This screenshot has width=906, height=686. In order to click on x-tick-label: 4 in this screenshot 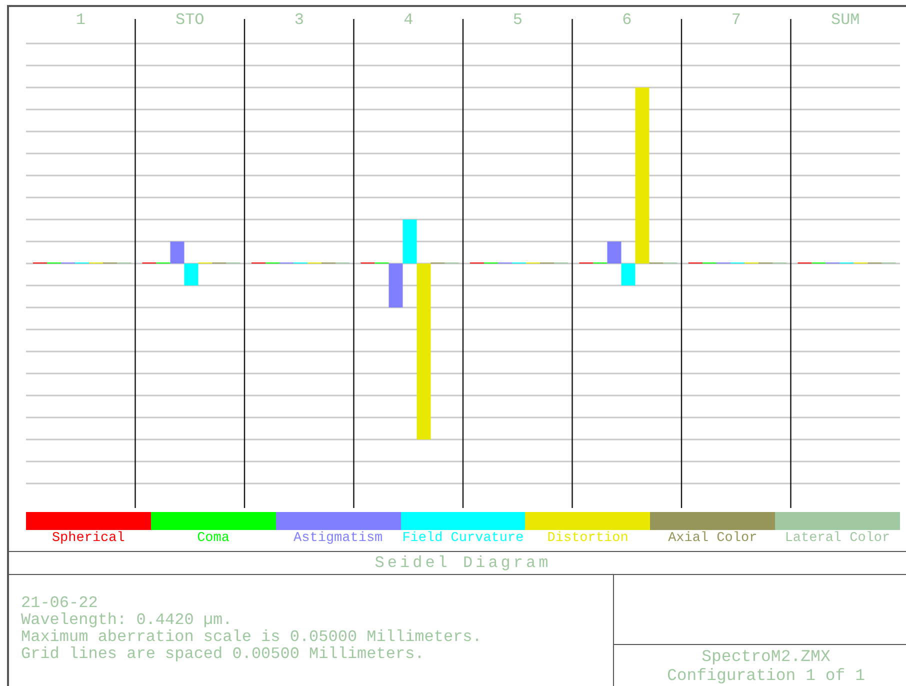, I will do `click(409, 20)`.